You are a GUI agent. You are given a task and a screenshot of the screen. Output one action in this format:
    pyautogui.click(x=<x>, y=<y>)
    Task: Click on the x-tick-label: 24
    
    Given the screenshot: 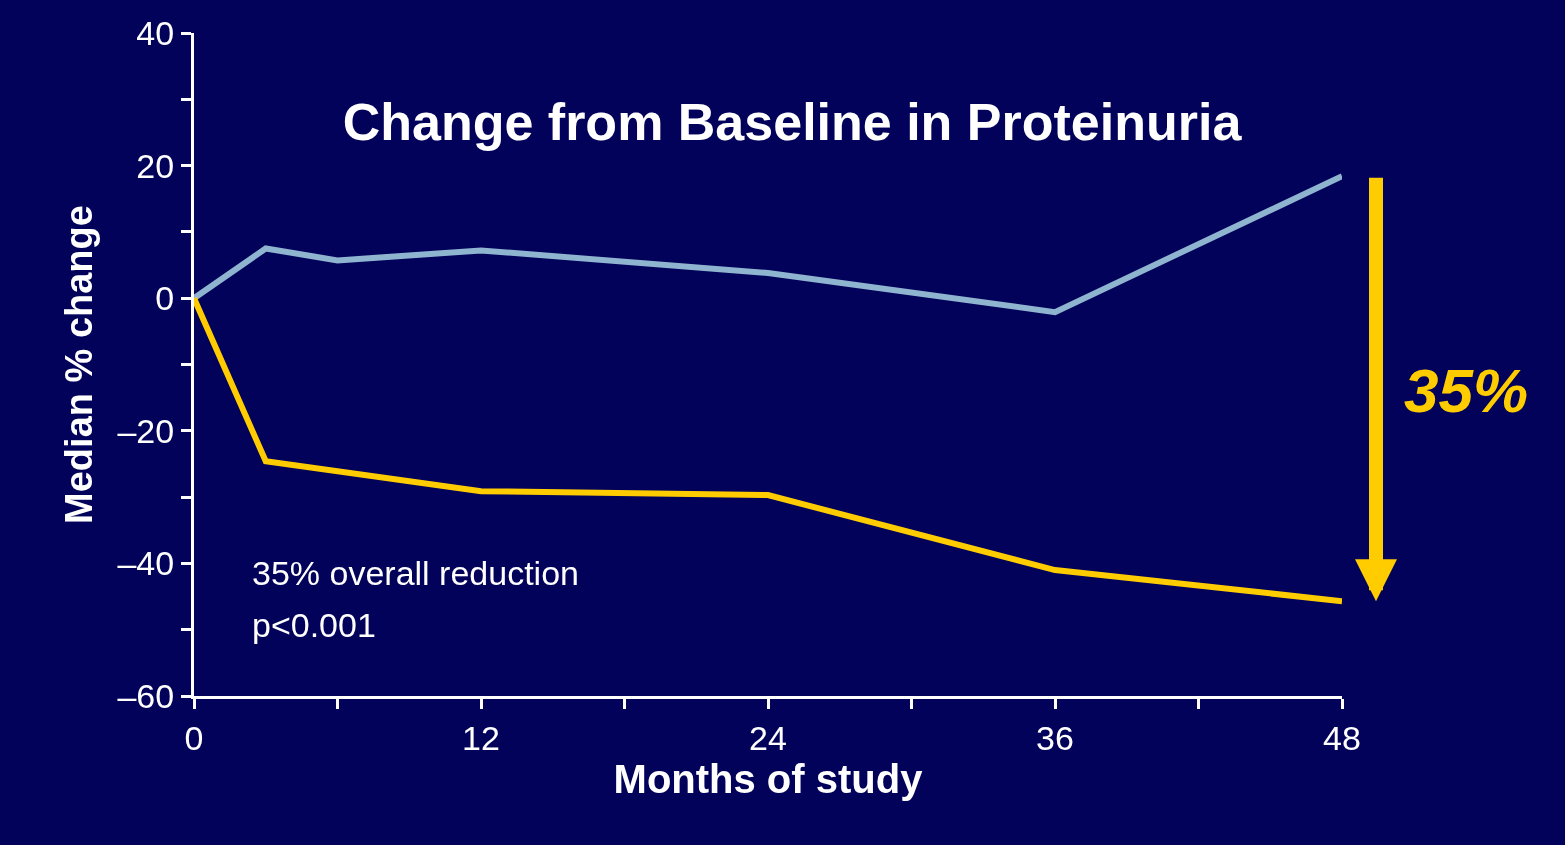 What is the action you would take?
    pyautogui.click(x=768, y=737)
    